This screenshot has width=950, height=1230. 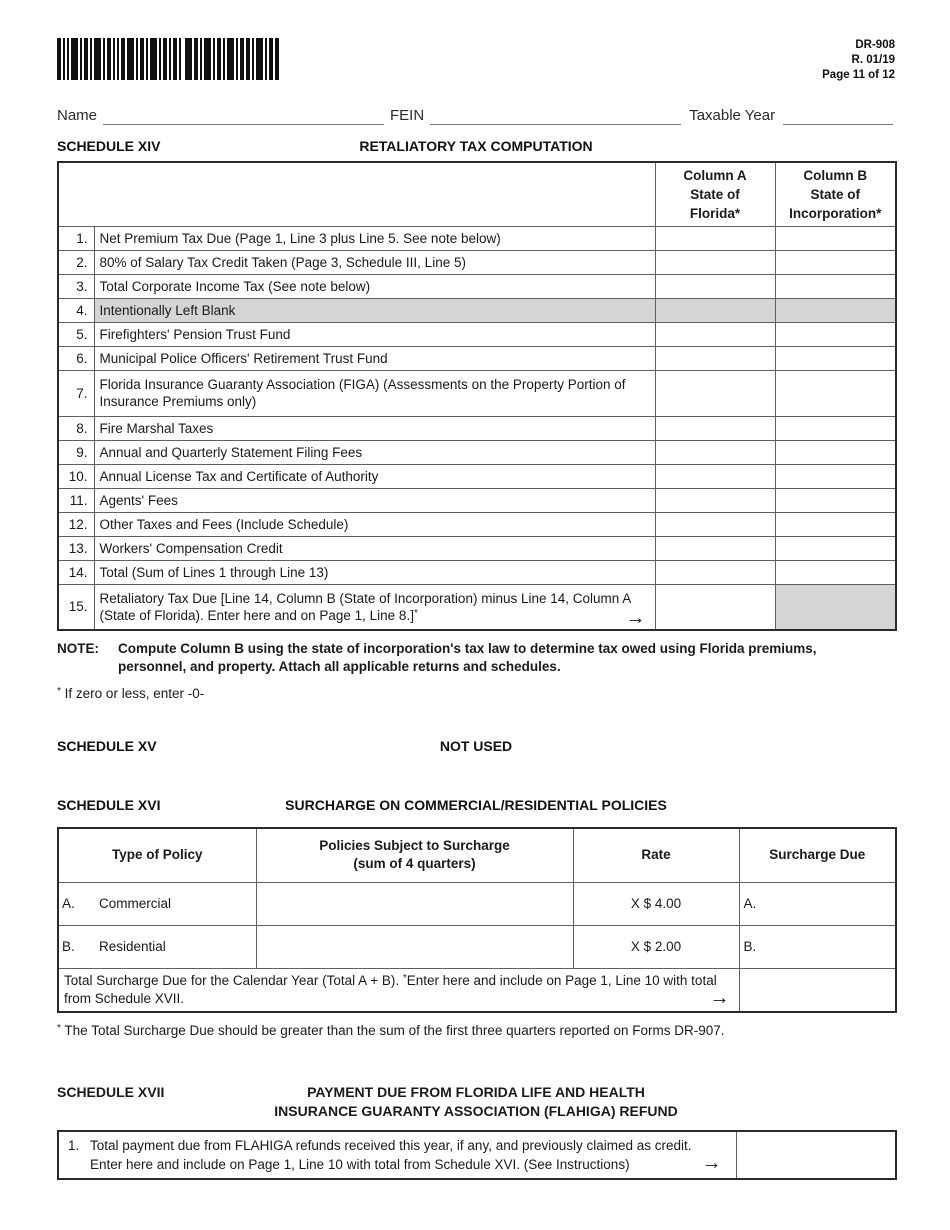 I want to click on total-surcharge-input-cell, so click(x=817, y=989).